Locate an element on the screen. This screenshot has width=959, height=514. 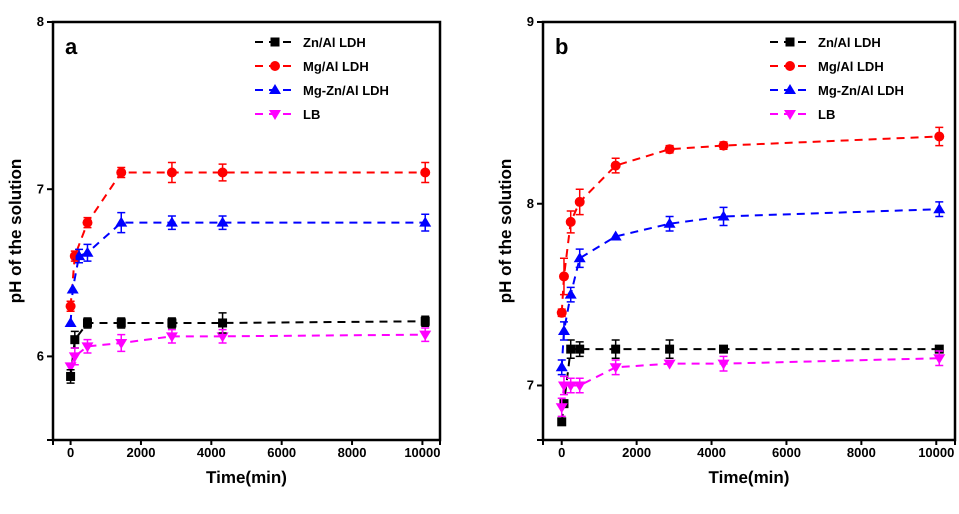
y-tick-label: 6 is located at coordinates (40, 356).